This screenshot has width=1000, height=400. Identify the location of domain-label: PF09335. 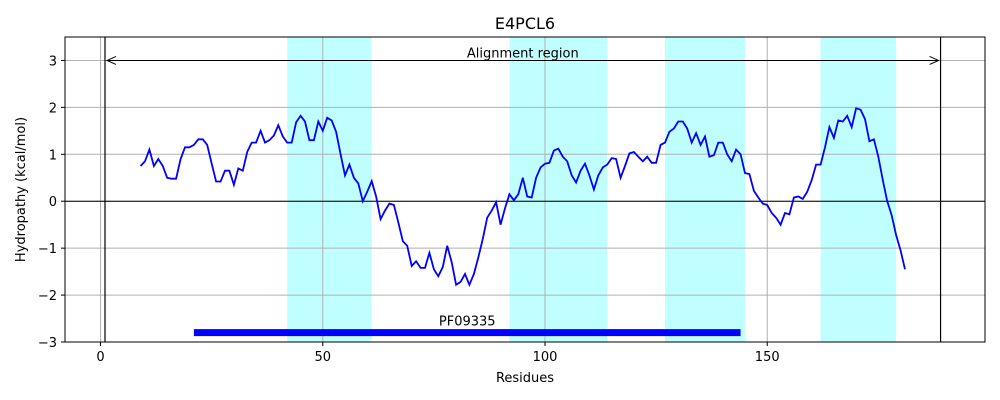
(467, 322).